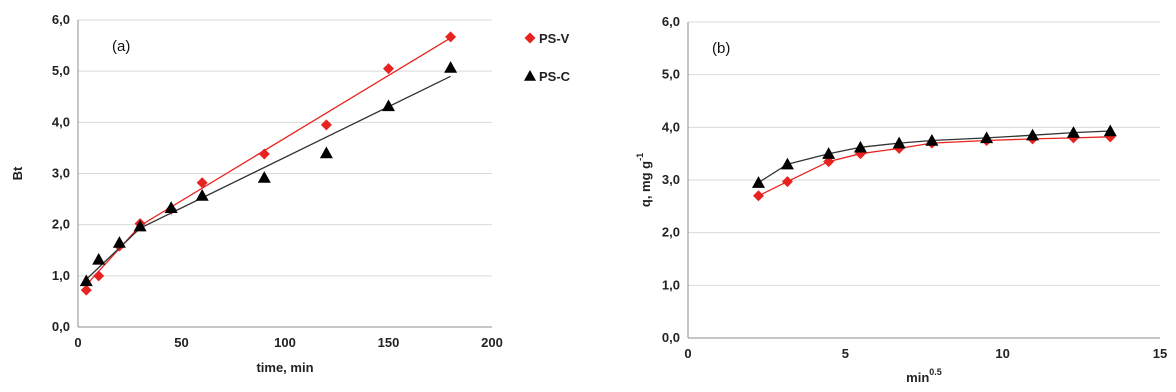 The width and height of the screenshot is (1176, 392). What do you see at coordinates (121, 46) in the screenshot?
I see `panel-label-a: (a)` at bounding box center [121, 46].